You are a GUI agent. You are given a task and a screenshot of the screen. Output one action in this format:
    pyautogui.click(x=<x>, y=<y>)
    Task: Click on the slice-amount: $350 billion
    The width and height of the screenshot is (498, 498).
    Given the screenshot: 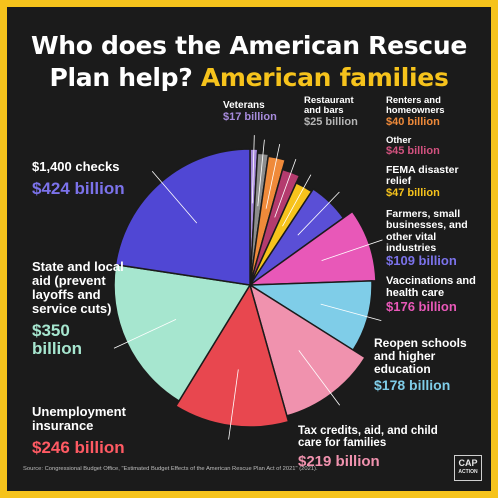 What is the action you would take?
    pyautogui.click(x=57, y=339)
    